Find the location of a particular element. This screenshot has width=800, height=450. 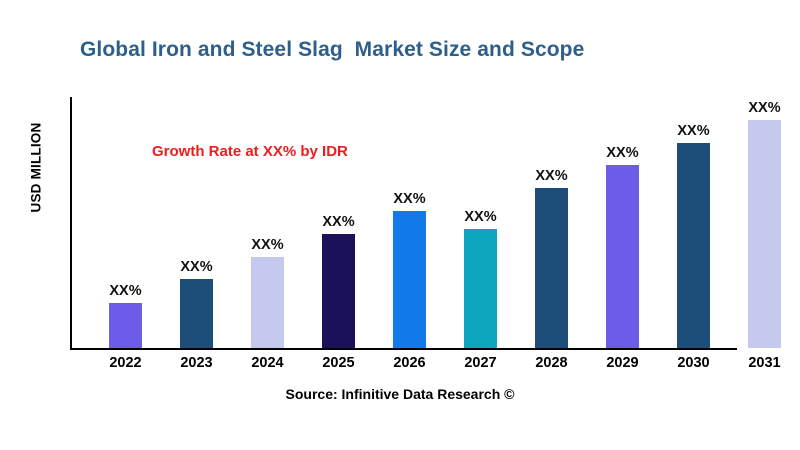

x-tick-2027: 2027 is located at coordinates (480, 363).